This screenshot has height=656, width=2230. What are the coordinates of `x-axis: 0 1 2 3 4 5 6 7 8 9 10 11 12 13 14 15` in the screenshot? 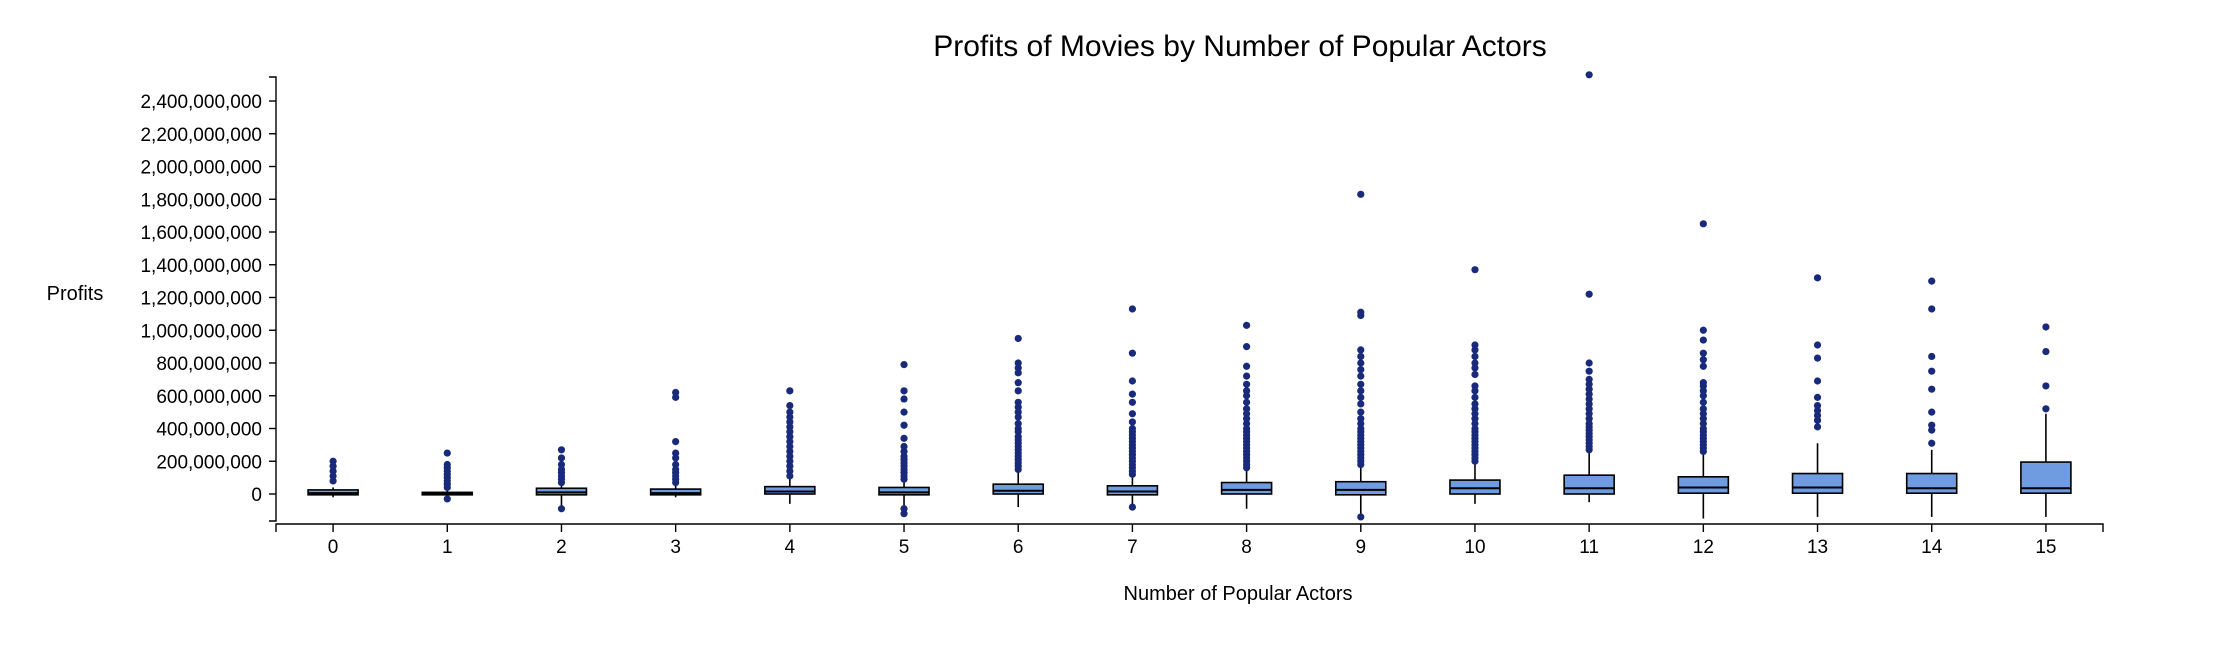 It's located at (1189, 540).